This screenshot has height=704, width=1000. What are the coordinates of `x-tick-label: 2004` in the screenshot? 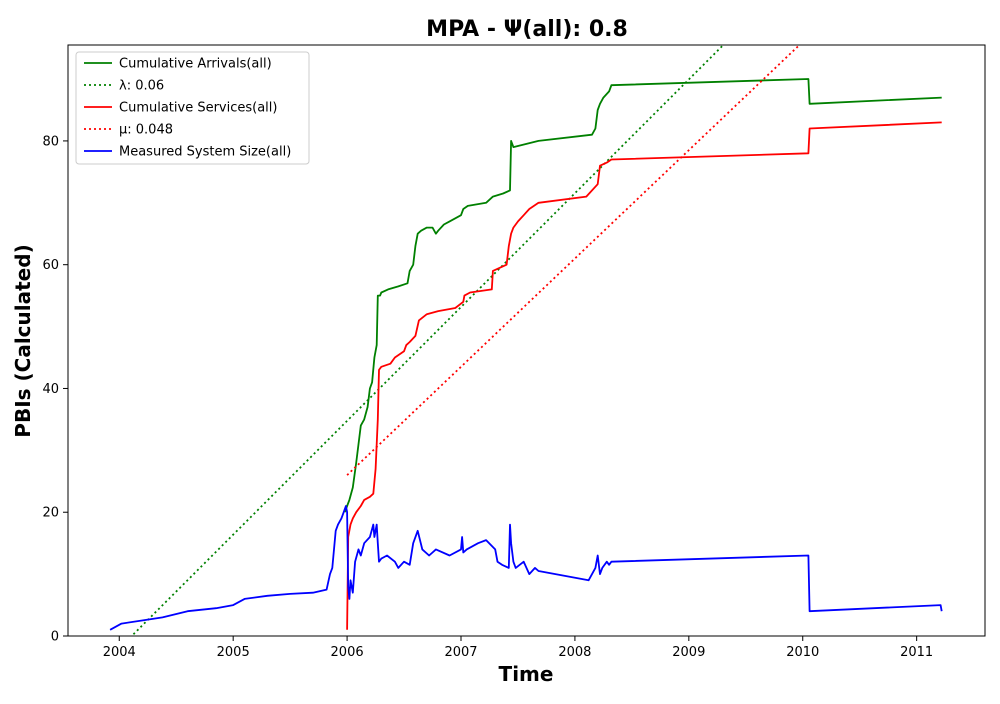 It's located at (119, 652).